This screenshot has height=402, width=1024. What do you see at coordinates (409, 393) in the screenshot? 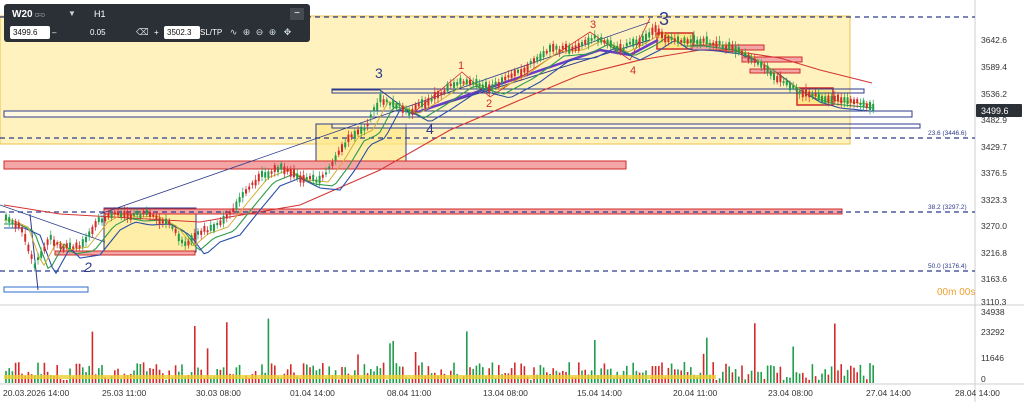
I see `time-tick: 08.04 11:00` at bounding box center [409, 393].